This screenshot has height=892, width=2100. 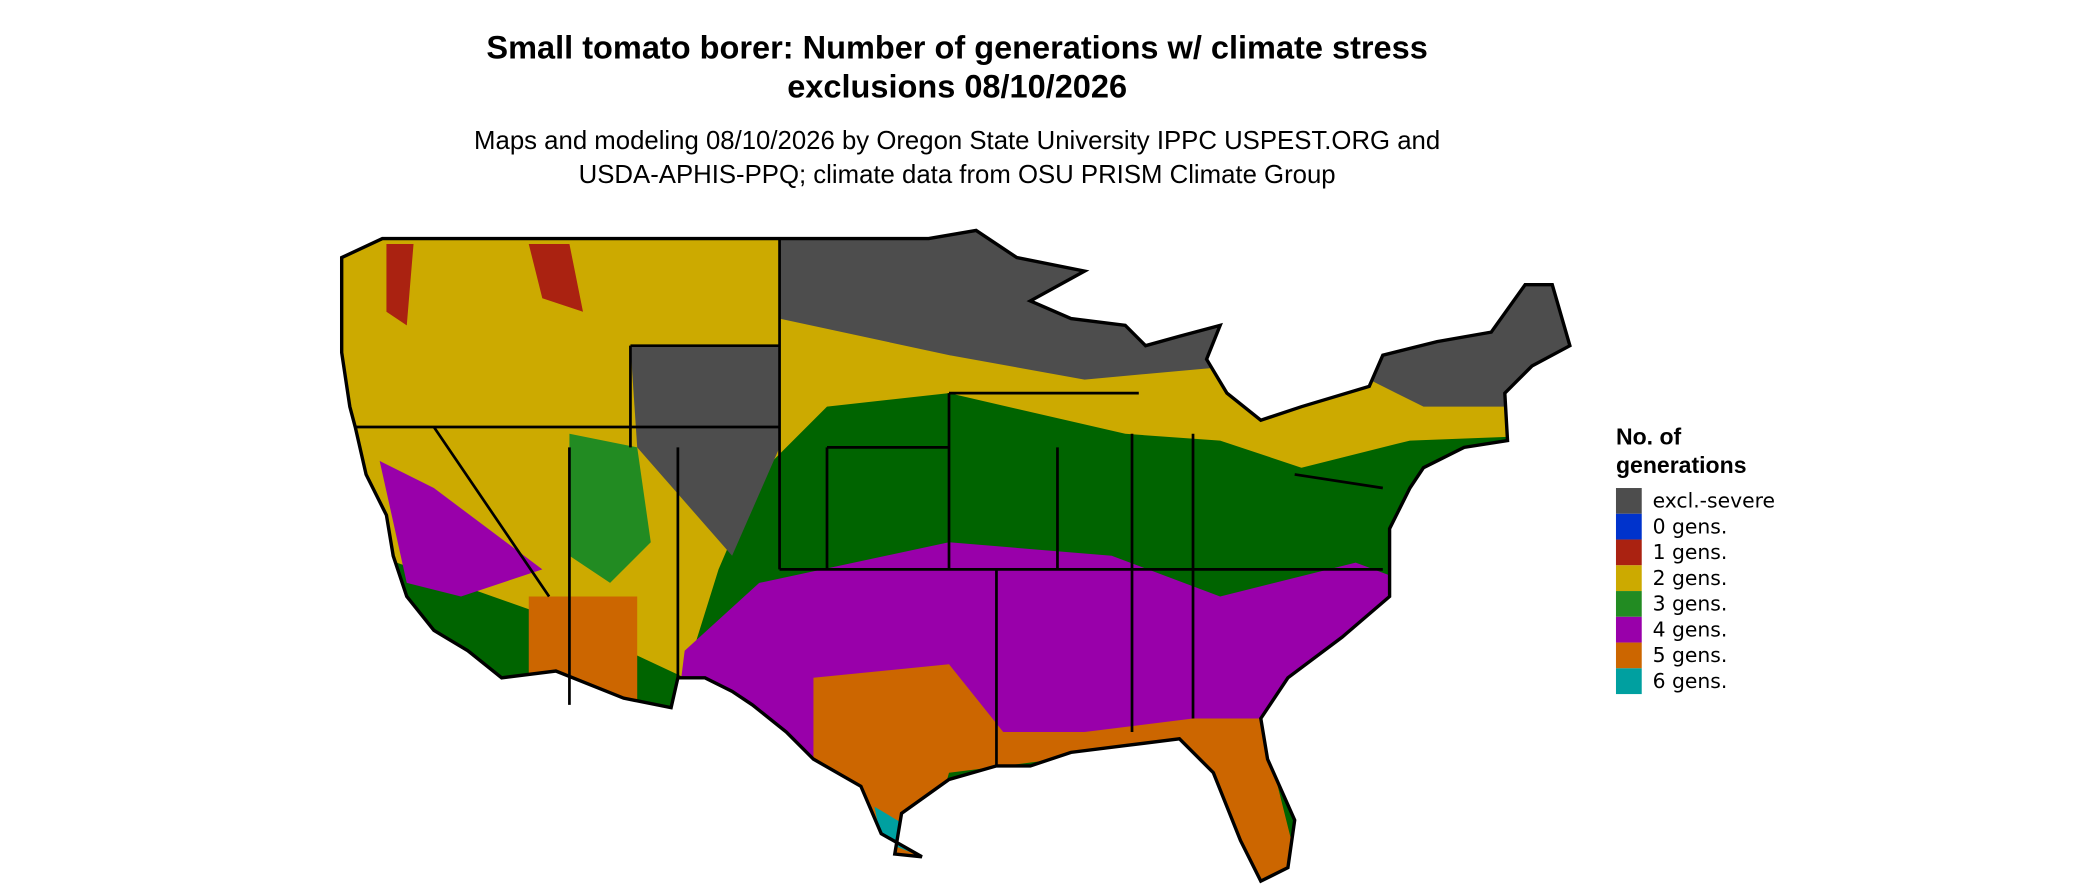 I want to click on legend-label: 1 gens., so click(x=1690, y=552).